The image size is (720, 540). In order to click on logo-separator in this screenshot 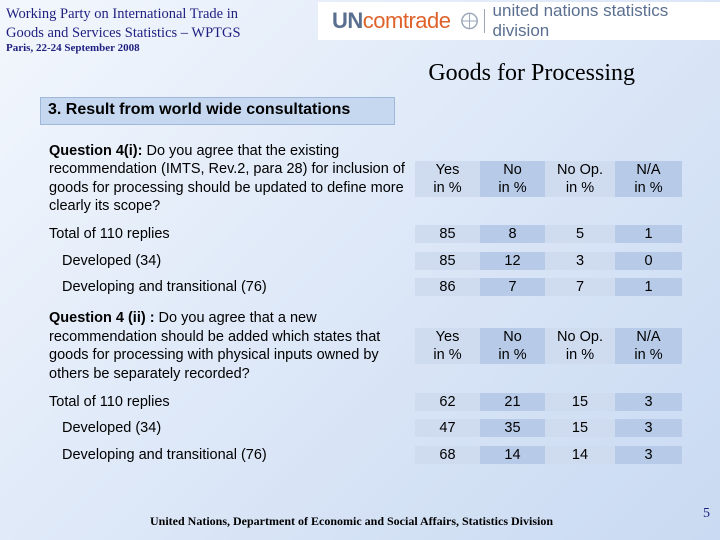, I will do `click(484, 21)`.